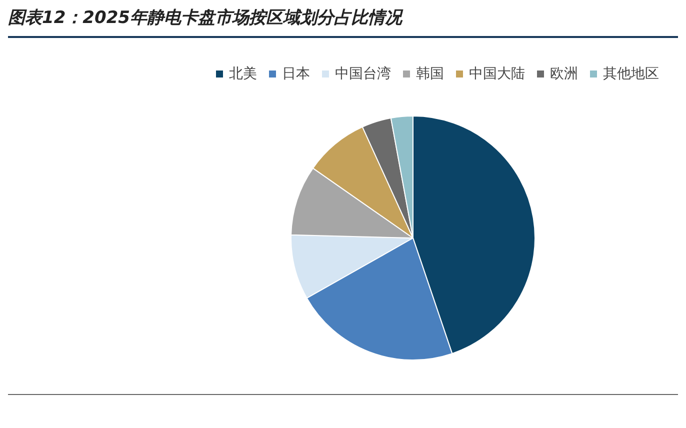 Image resolution: width=686 pixels, height=428 pixels. I want to click on legend-label: 日本, so click(296, 74).